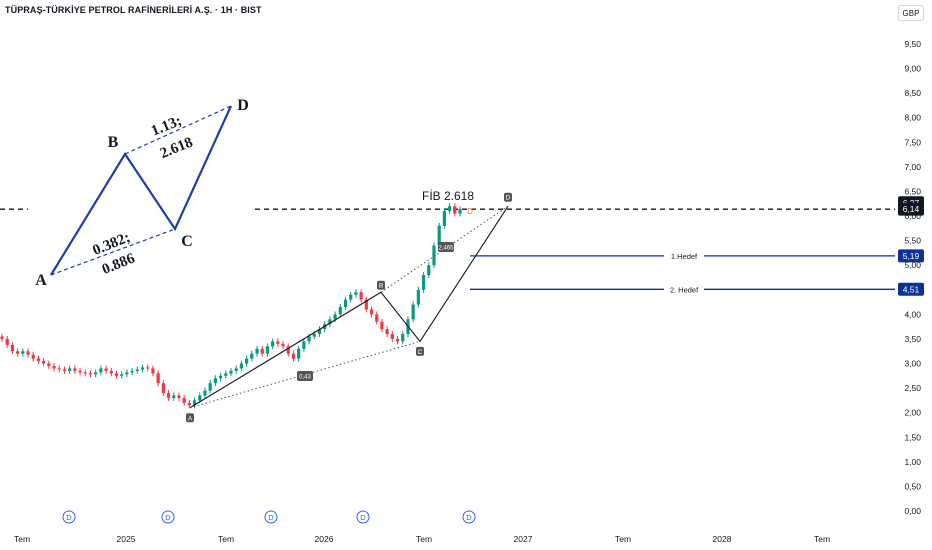 This screenshot has width=932, height=550. What do you see at coordinates (912, 93) in the screenshot?
I see `y-tick-label: 8,50` at bounding box center [912, 93].